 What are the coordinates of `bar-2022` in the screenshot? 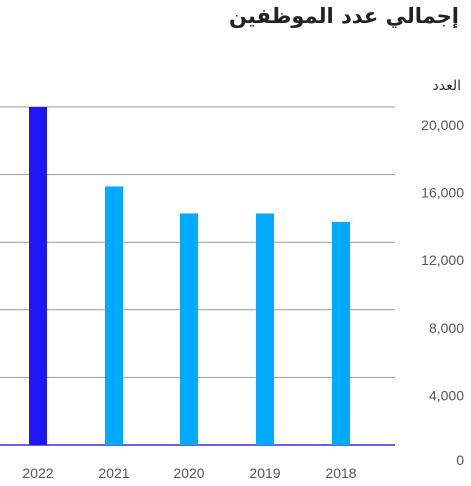 It's located at (38, 276).